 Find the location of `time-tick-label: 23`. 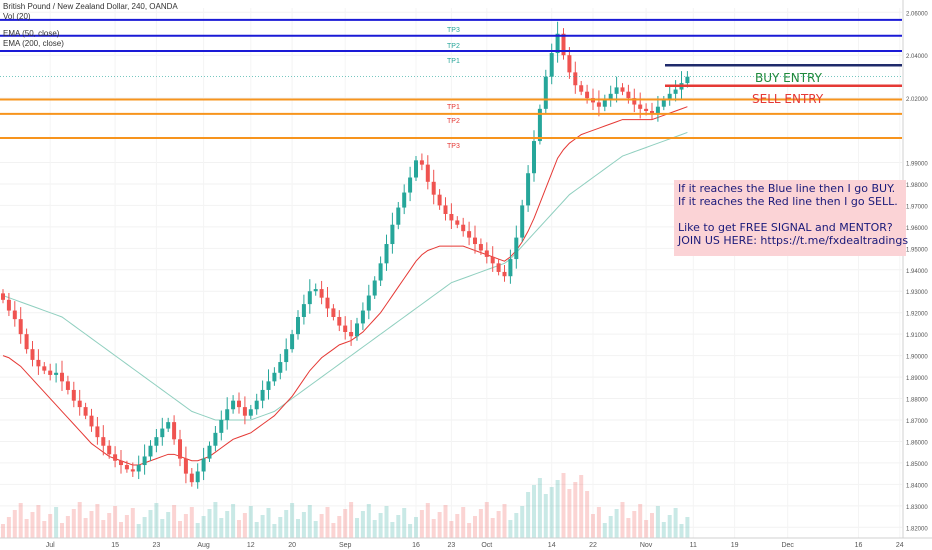

time-tick-label: 23 is located at coordinates (452, 545).